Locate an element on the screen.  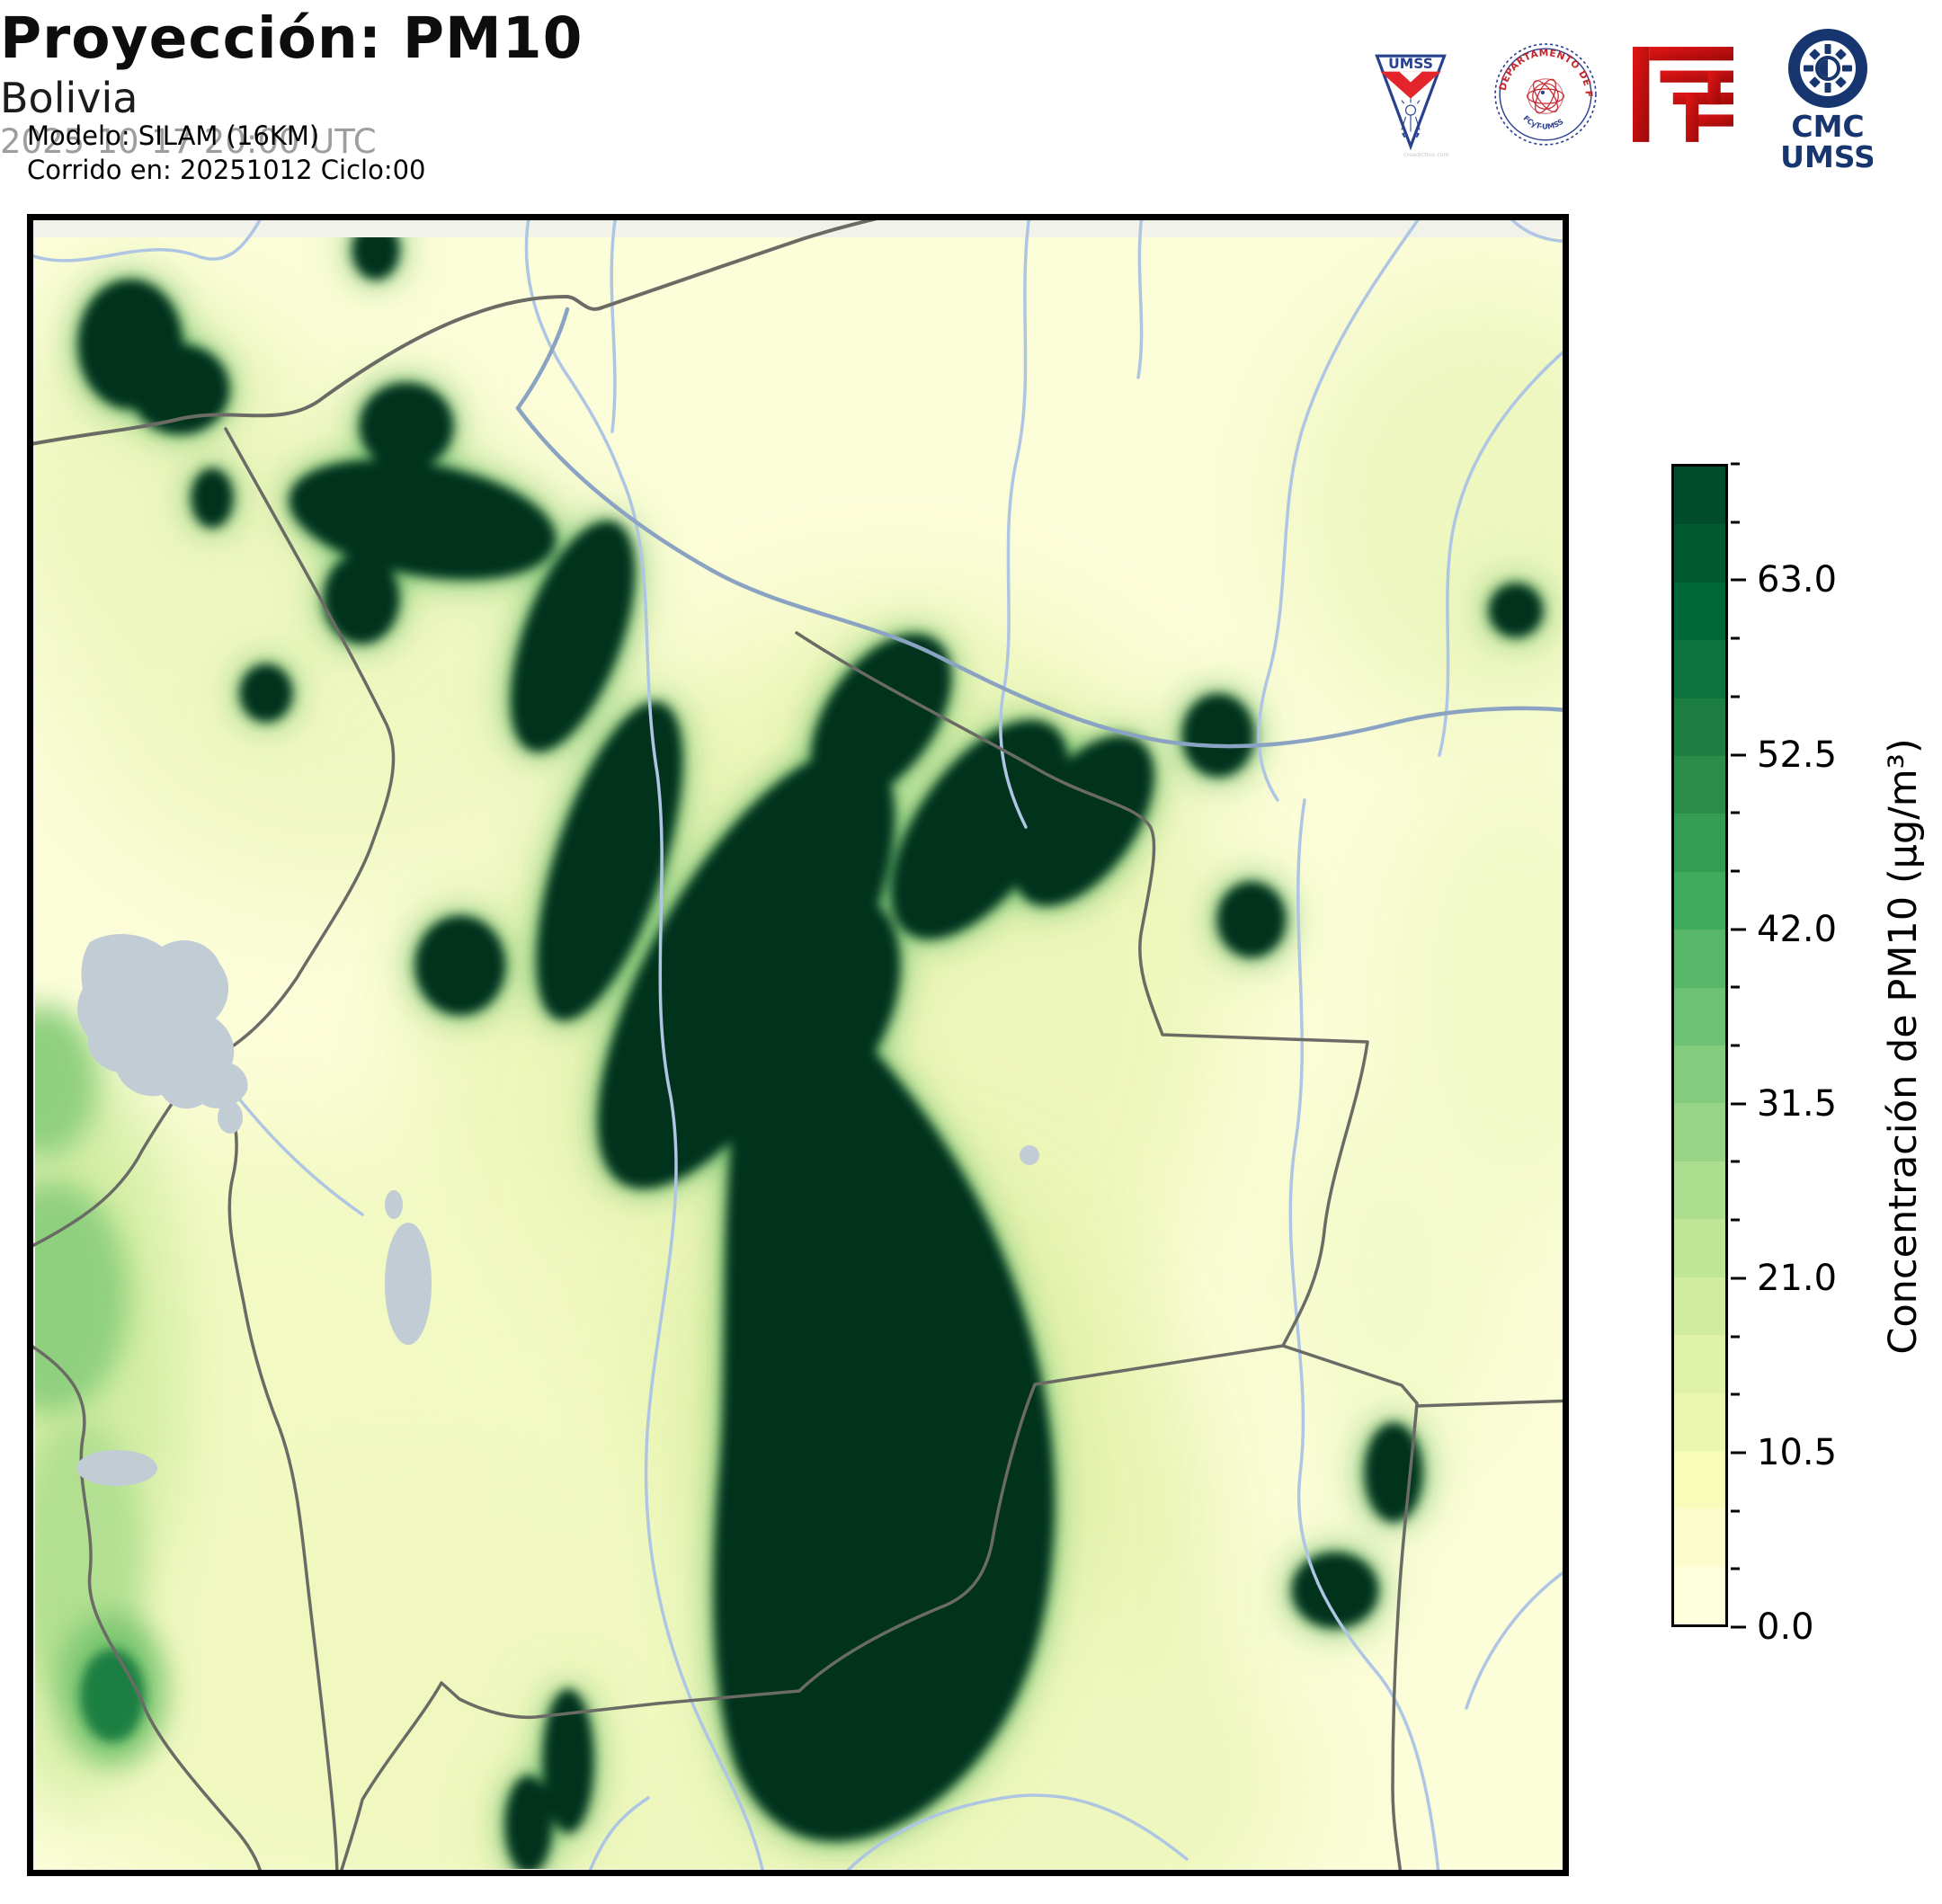
colorbar-axis-label: Concentración de PM10 (µg/m³) is located at coordinates (1903, 1046).